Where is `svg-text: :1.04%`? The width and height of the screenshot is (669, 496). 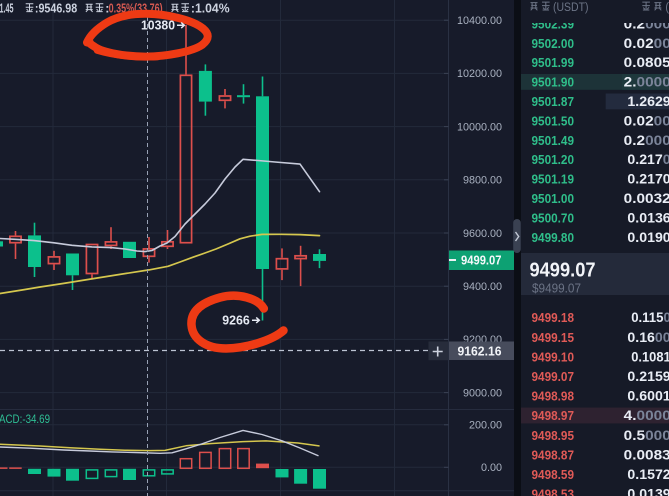
svg-text: :1.04% is located at coordinates (210, 8).